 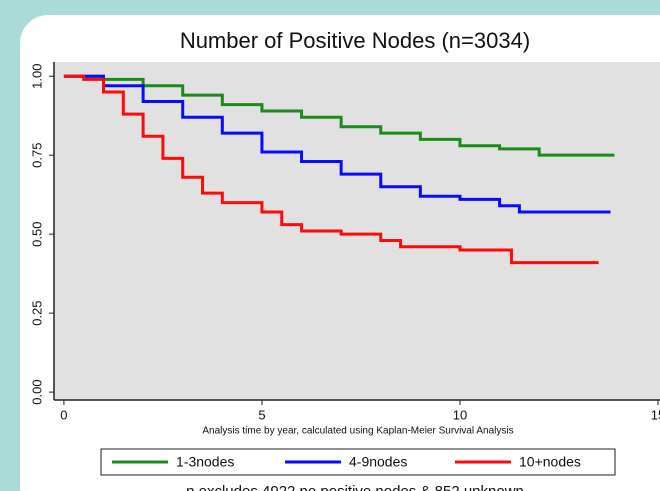 I want to click on x-tick-label: 10, so click(x=460, y=414).